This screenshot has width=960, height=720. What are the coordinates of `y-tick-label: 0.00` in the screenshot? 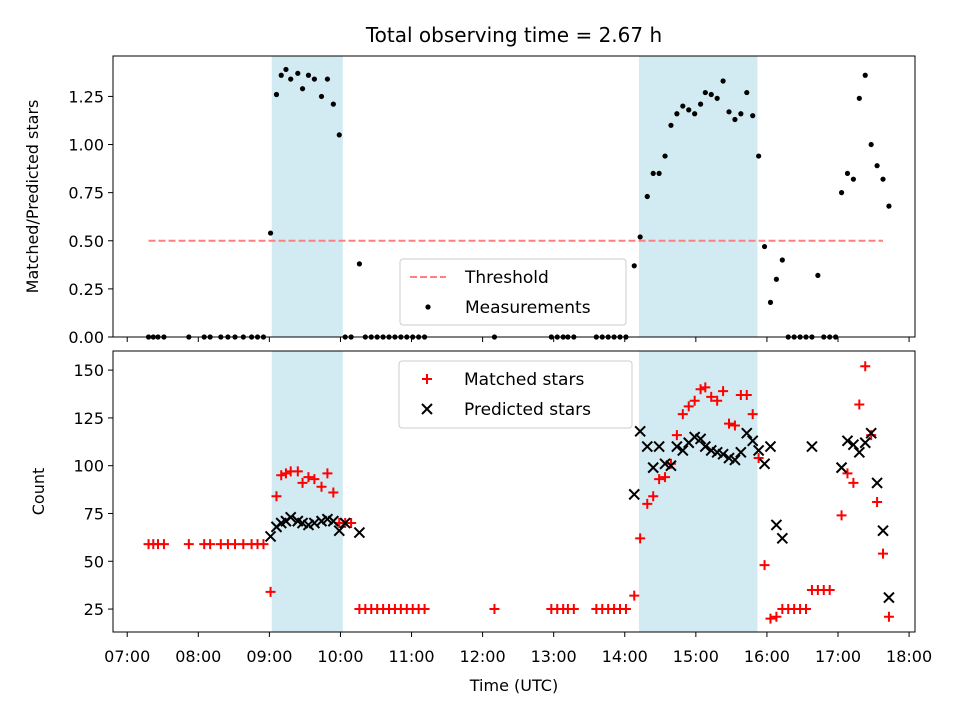 It's located at (86, 337).